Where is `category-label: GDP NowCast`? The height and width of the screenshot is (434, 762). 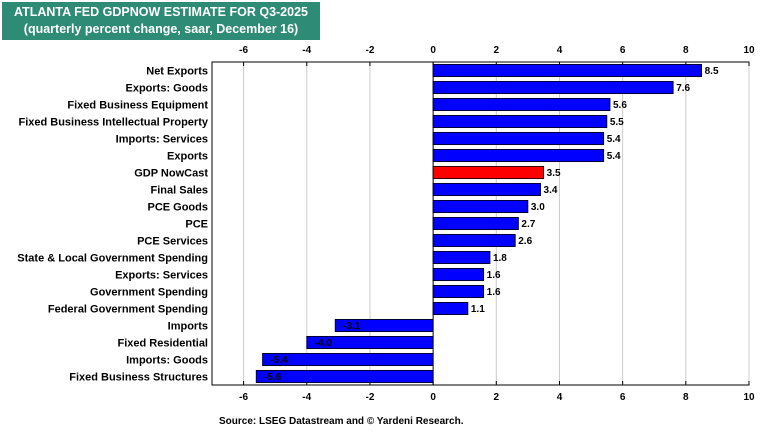
category-label: GDP NowCast is located at coordinates (171, 174).